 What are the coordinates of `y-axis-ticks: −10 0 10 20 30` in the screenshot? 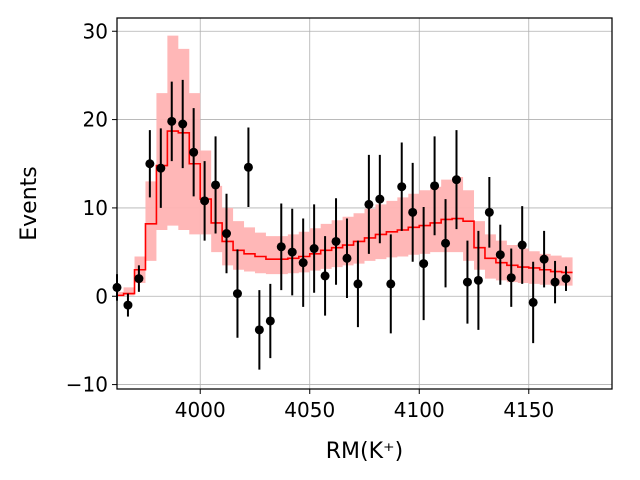 It's located at (91, 208).